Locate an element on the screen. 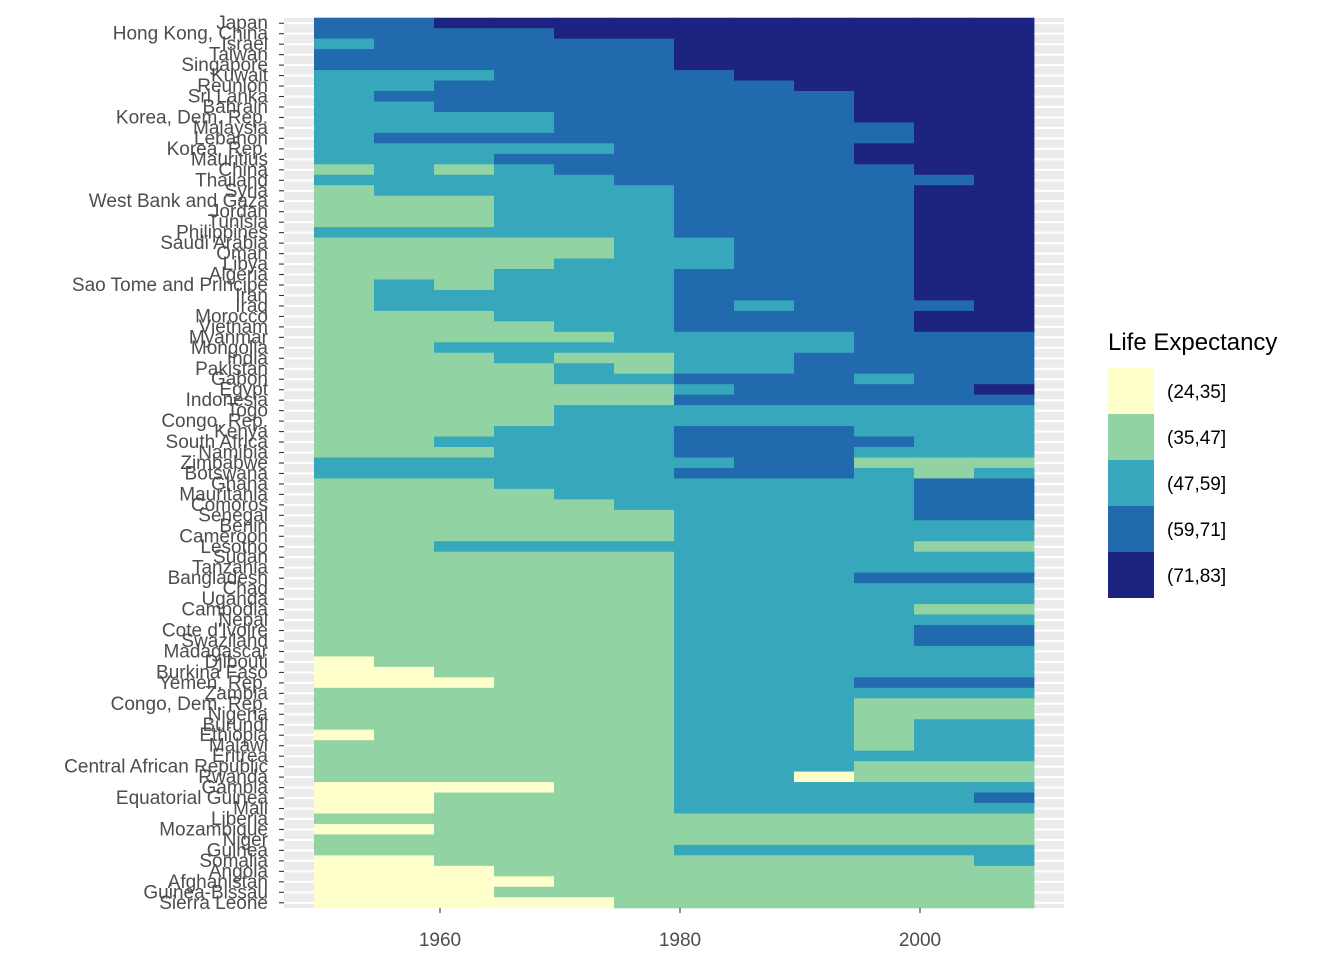 Image resolution: width=1344 pixels, height=960 pixels. y-tick-label: Taiwan is located at coordinates (238, 55).